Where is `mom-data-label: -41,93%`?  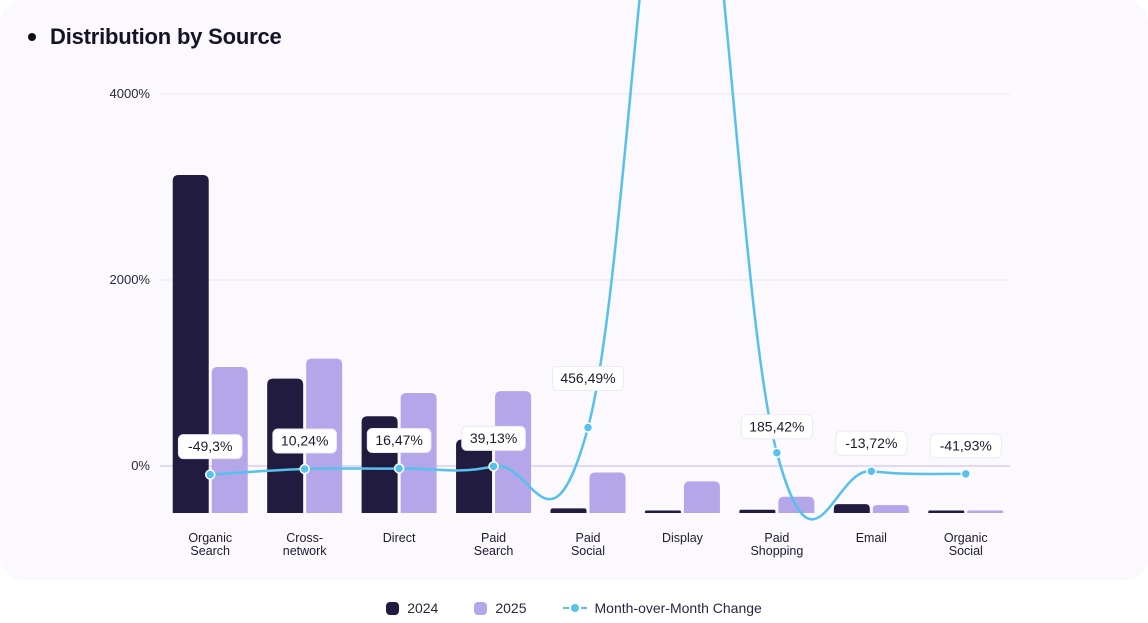
mom-data-label: -41,93% is located at coordinates (966, 445).